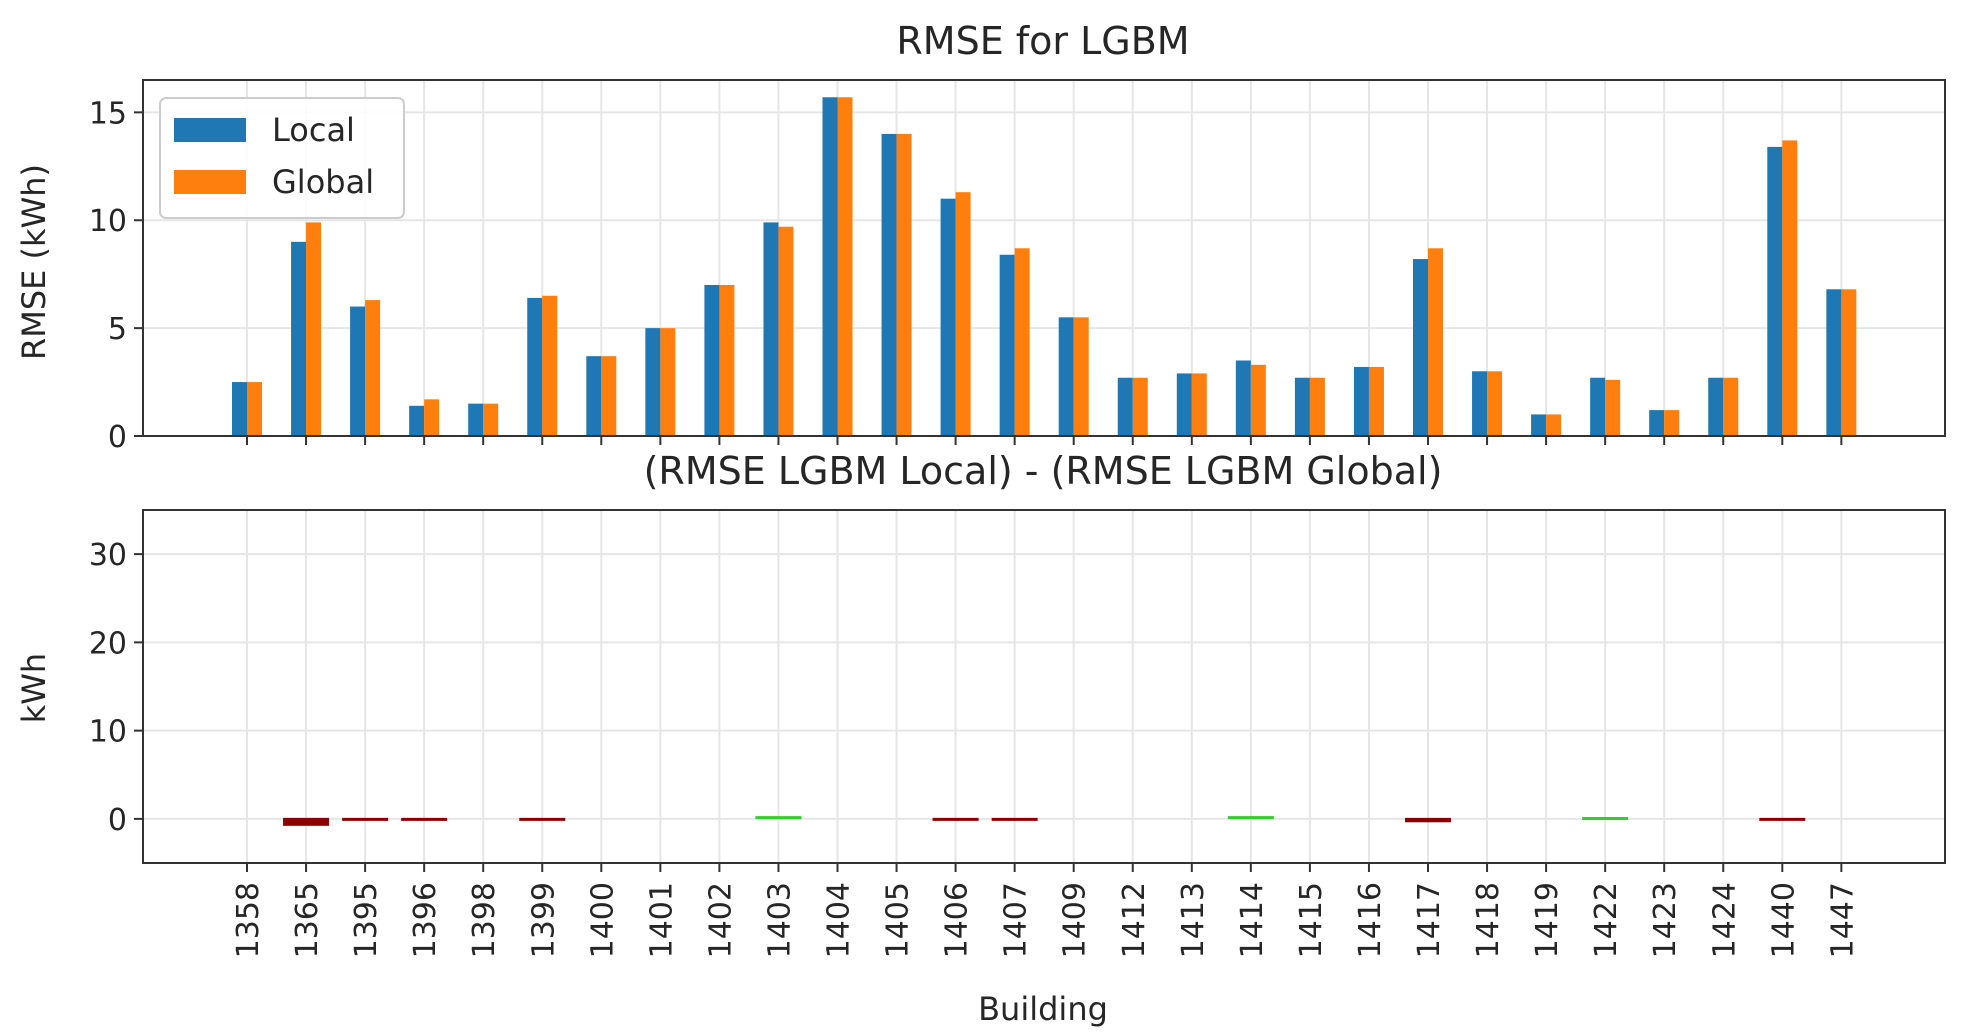 This screenshot has width=1964, height=1036. Describe the element at coordinates (1783, 920) in the screenshot. I see `x-tick-label-1440: 1440` at that location.